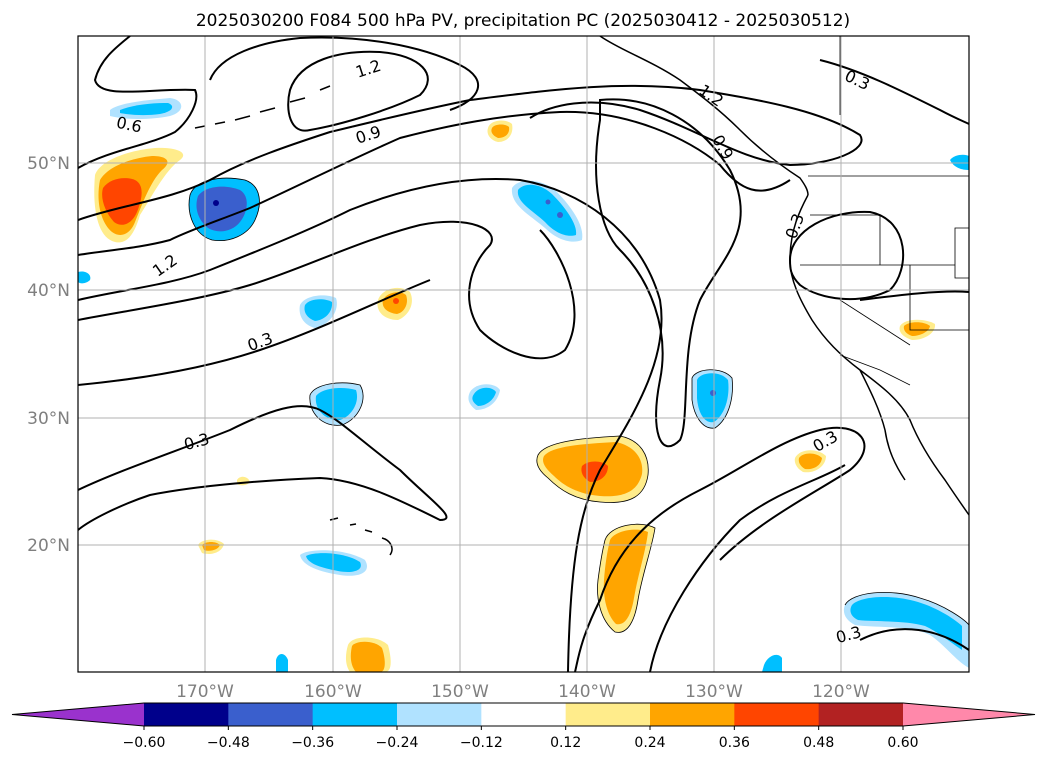 The width and height of the screenshot is (1047, 765). What do you see at coordinates (396, 301) in the screenshot?
I see `precip-positive-core` at bounding box center [396, 301].